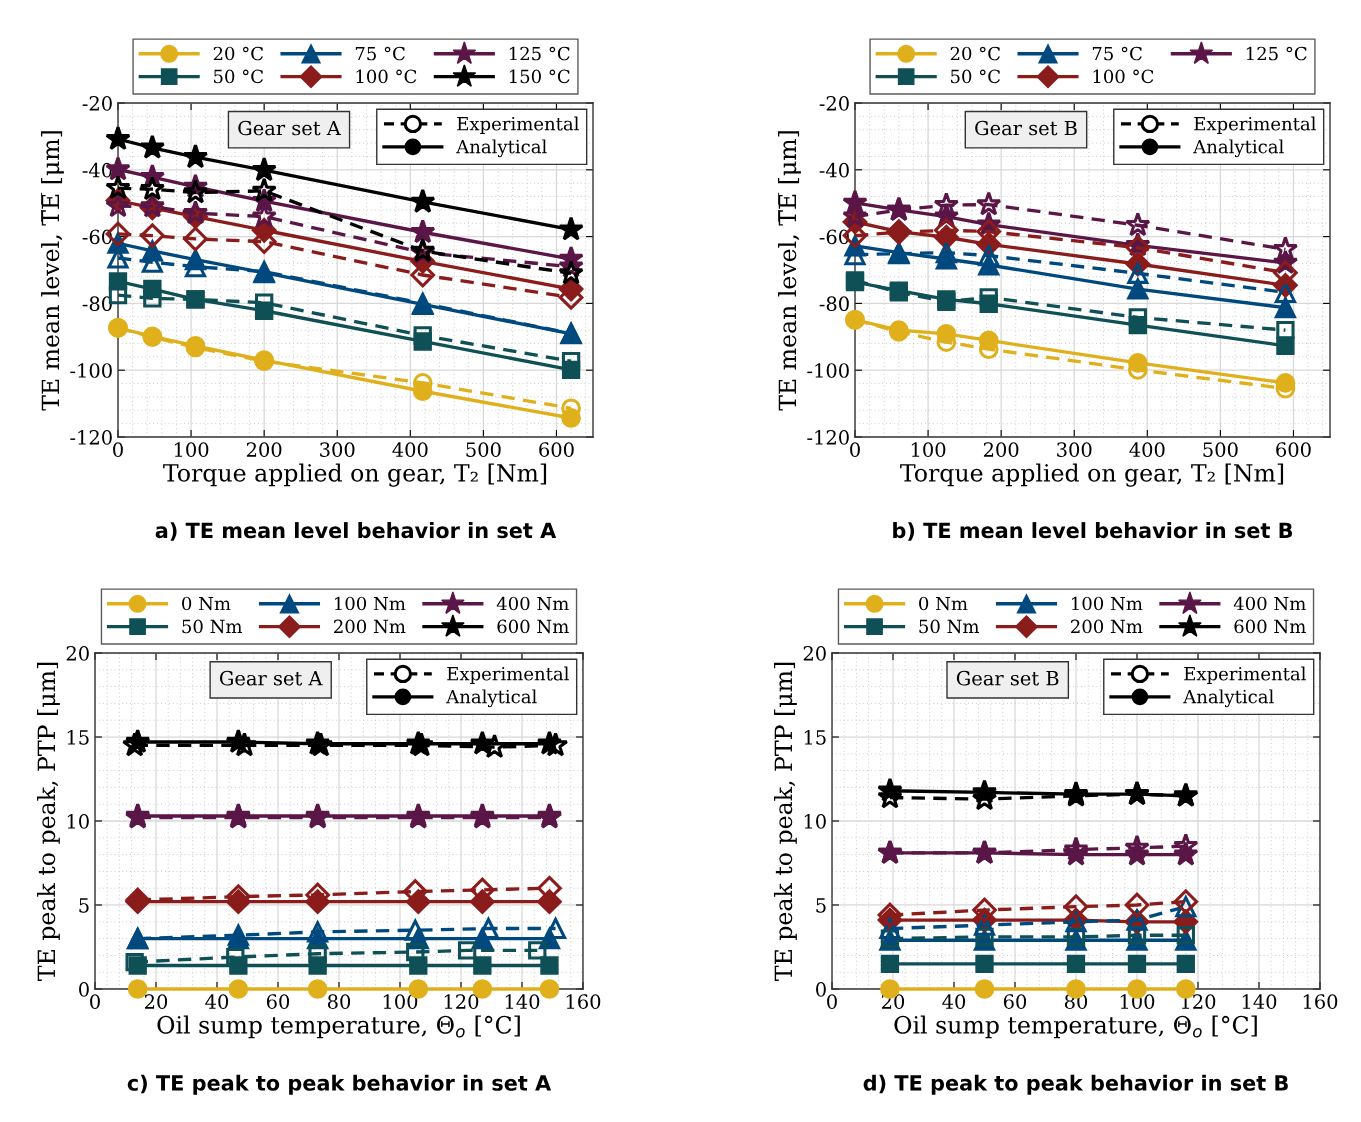 Image resolution: width=1361 pixels, height=1122 pixels. What do you see at coordinates (339, 1001) in the screenshot?
I see `x-tick-label: 80` at bounding box center [339, 1001].